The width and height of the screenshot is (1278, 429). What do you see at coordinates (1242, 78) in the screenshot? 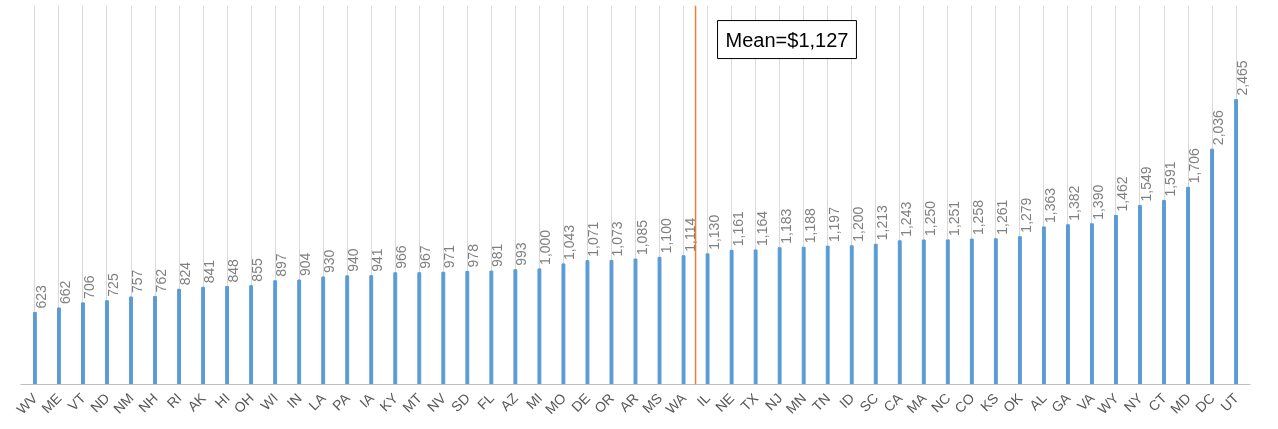
I see `data-label: 2,465` at bounding box center [1242, 78].